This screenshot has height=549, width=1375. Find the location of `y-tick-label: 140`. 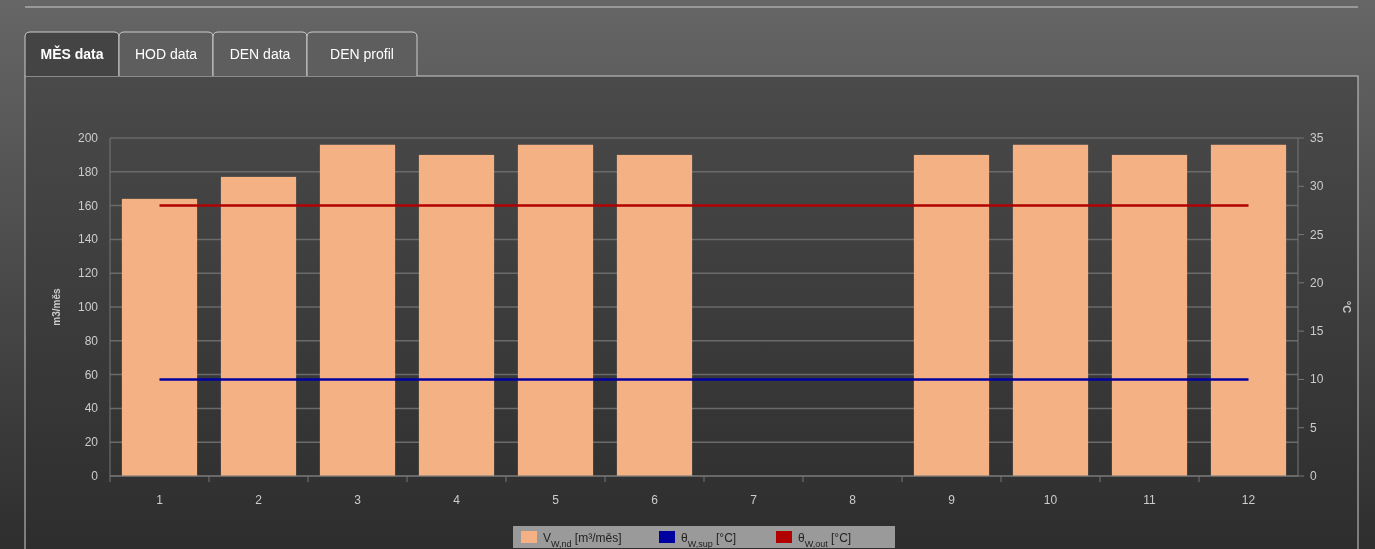

y-tick-label: 140 is located at coordinates (88, 239).